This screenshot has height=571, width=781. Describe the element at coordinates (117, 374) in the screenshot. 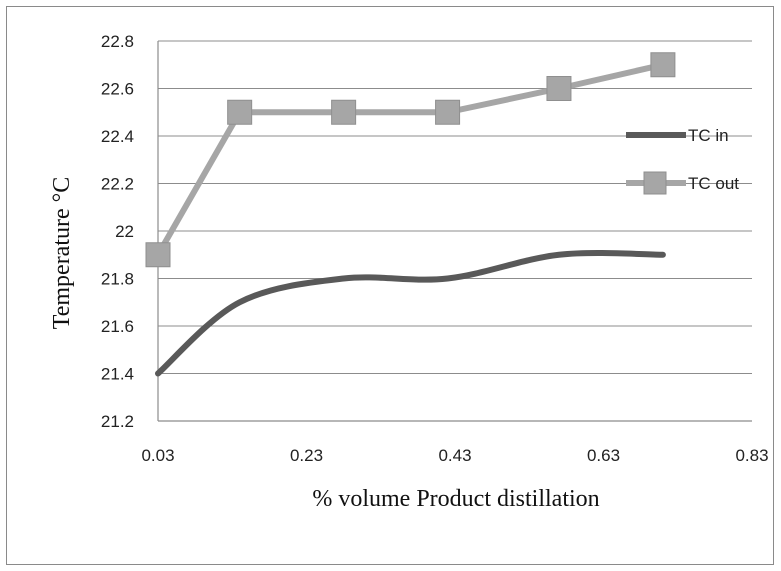

I see `y-tick-label: 21.4` at that location.